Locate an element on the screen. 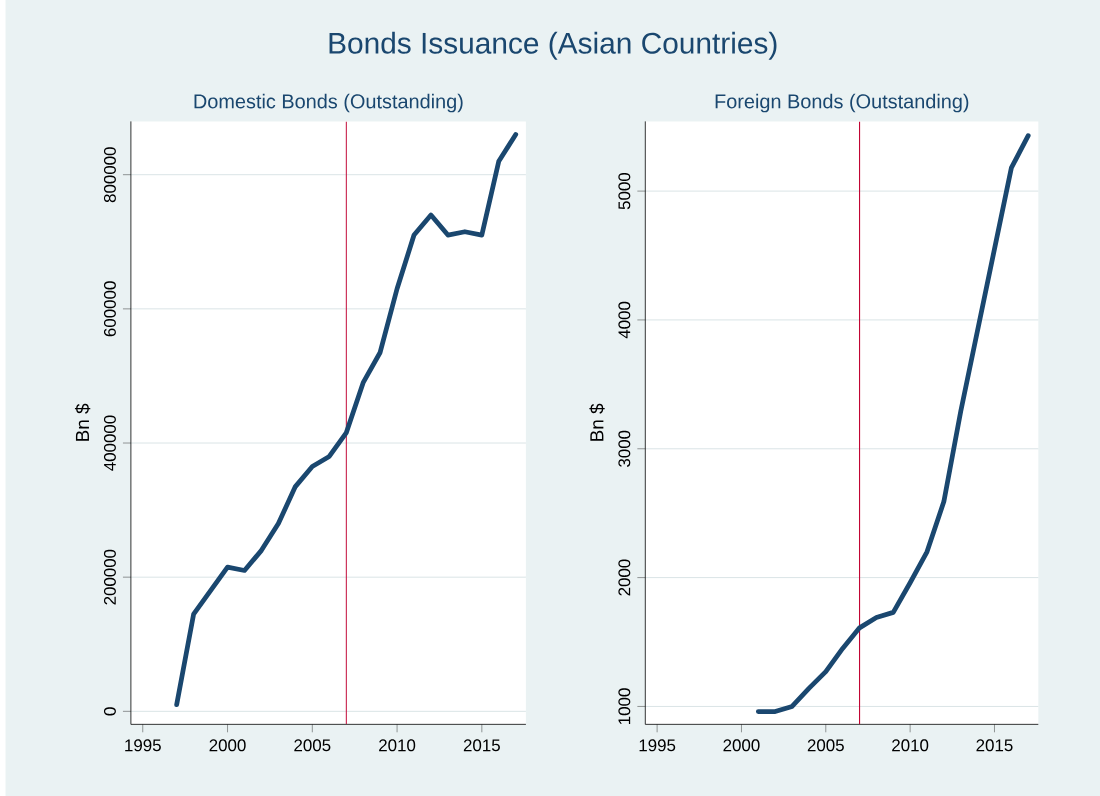 The width and height of the screenshot is (1100, 796). y-tick-label: 800000 is located at coordinates (109, 175).